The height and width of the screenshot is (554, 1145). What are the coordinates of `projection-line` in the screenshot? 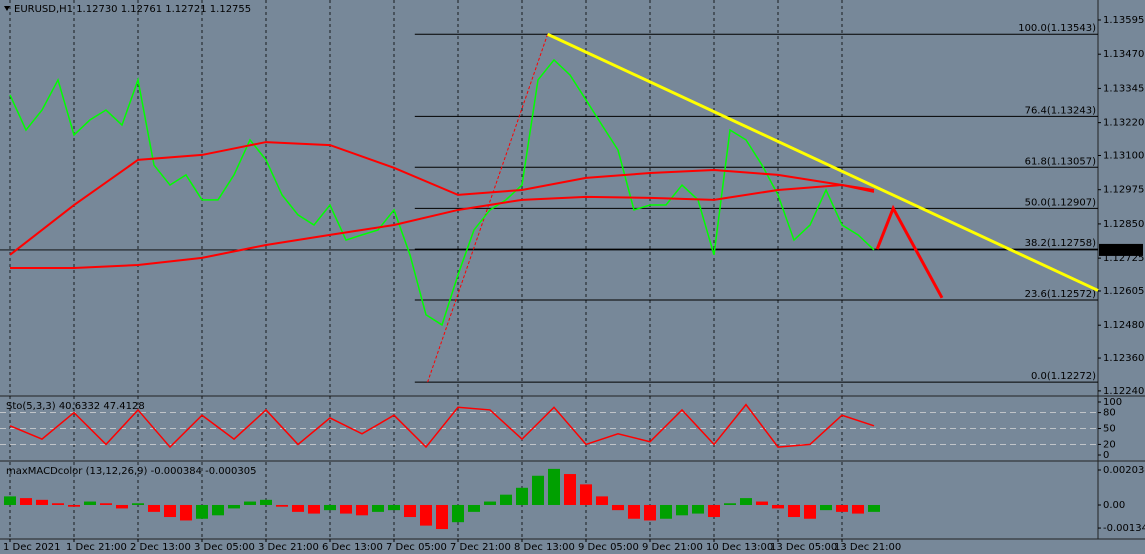 It's located at (909, 251).